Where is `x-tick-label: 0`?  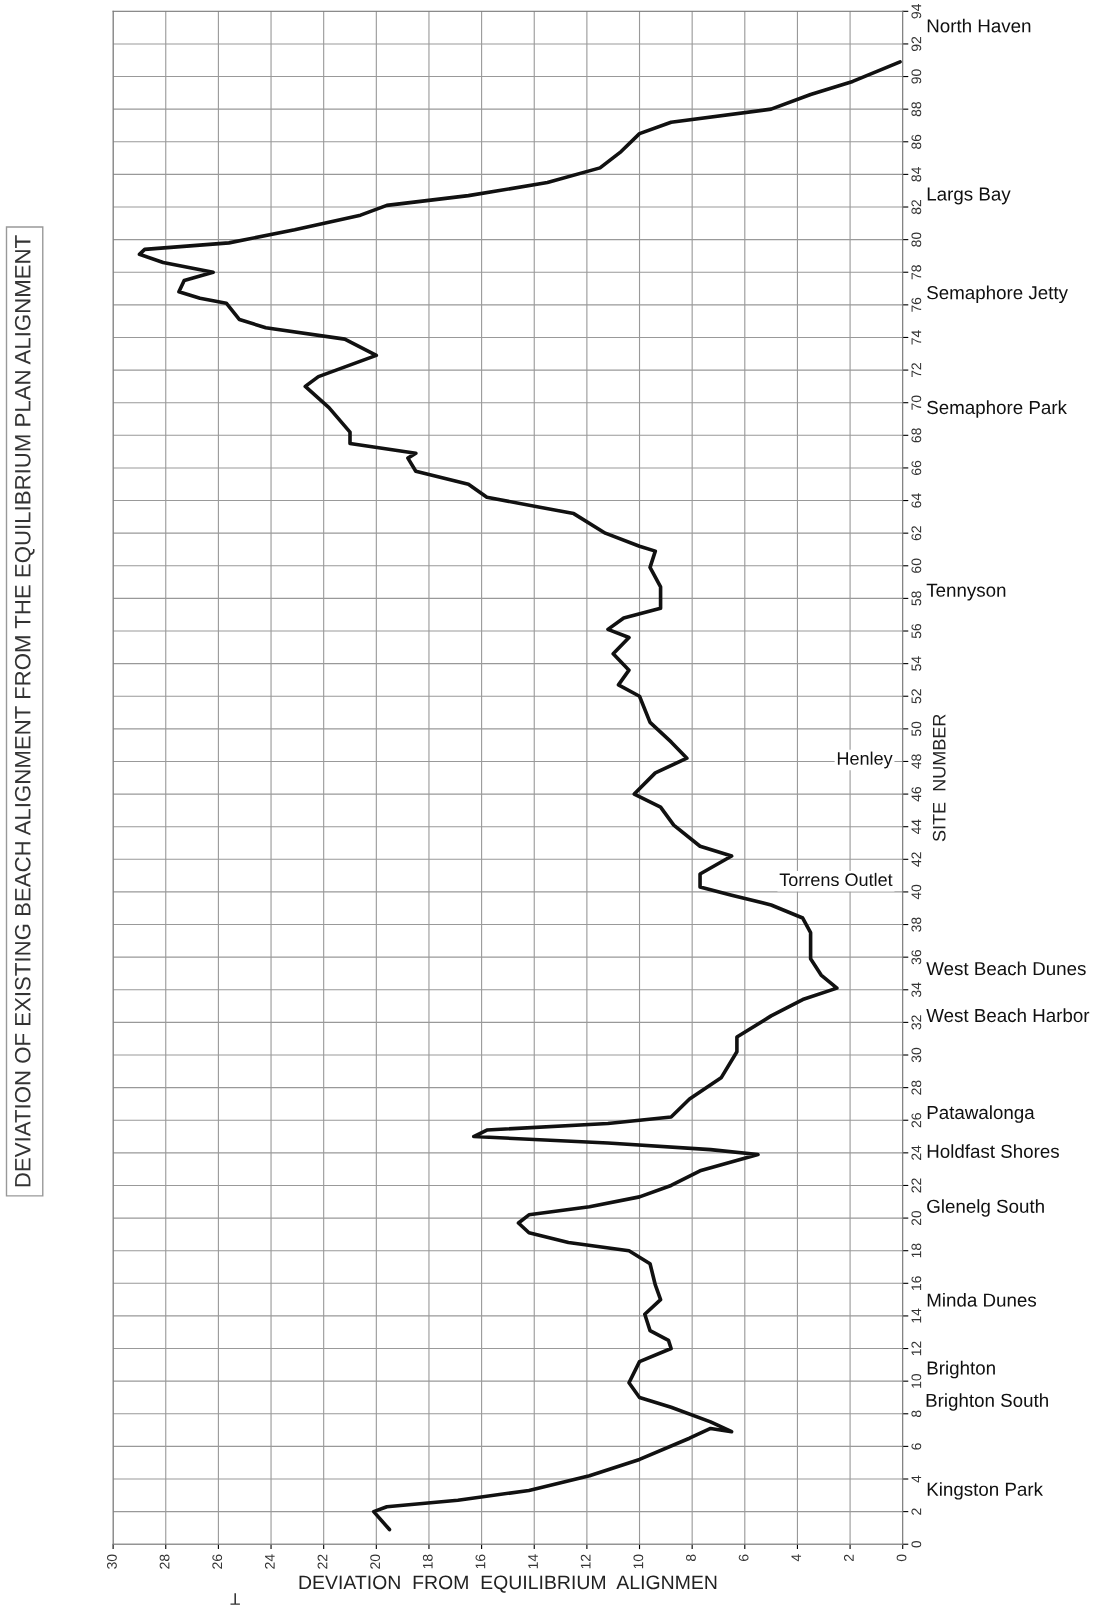 x-tick-label: 0 is located at coordinates (901, 1558).